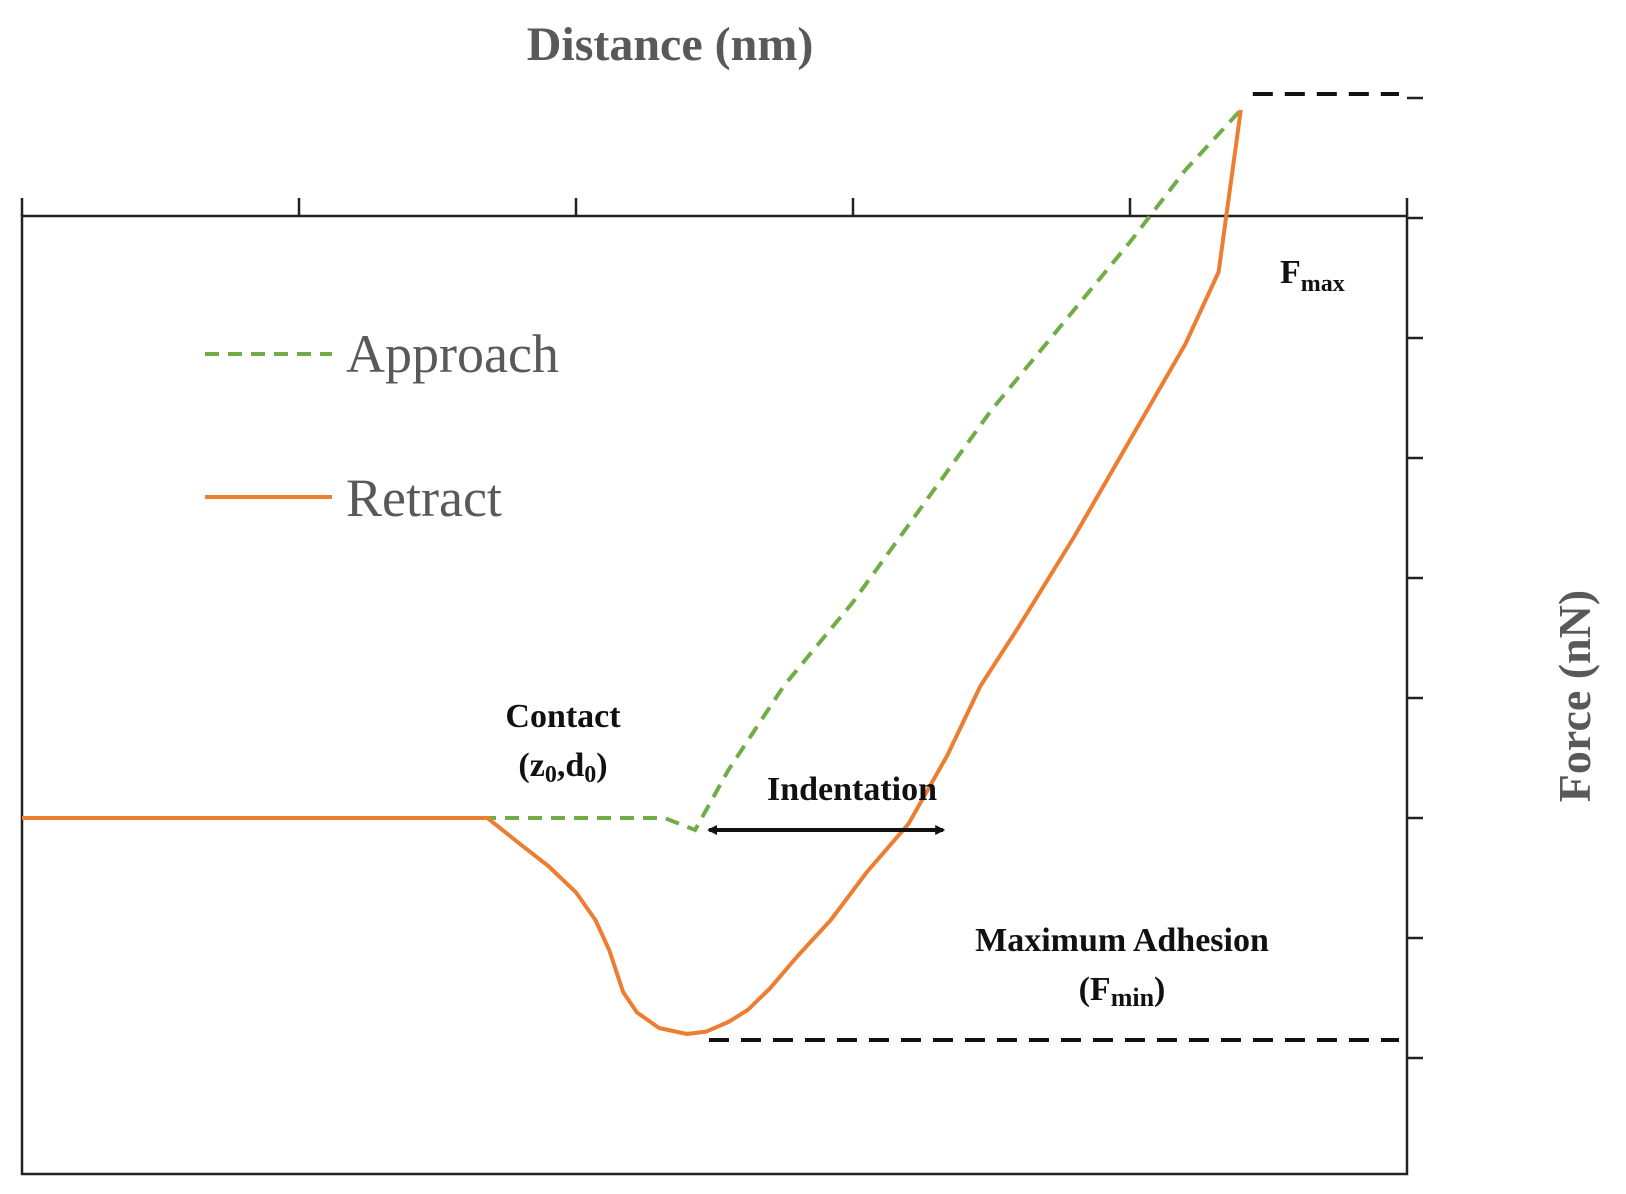 This screenshot has height=1194, width=1626. What do you see at coordinates (714, 207) in the screenshot?
I see `x-axis-ticks` at bounding box center [714, 207].